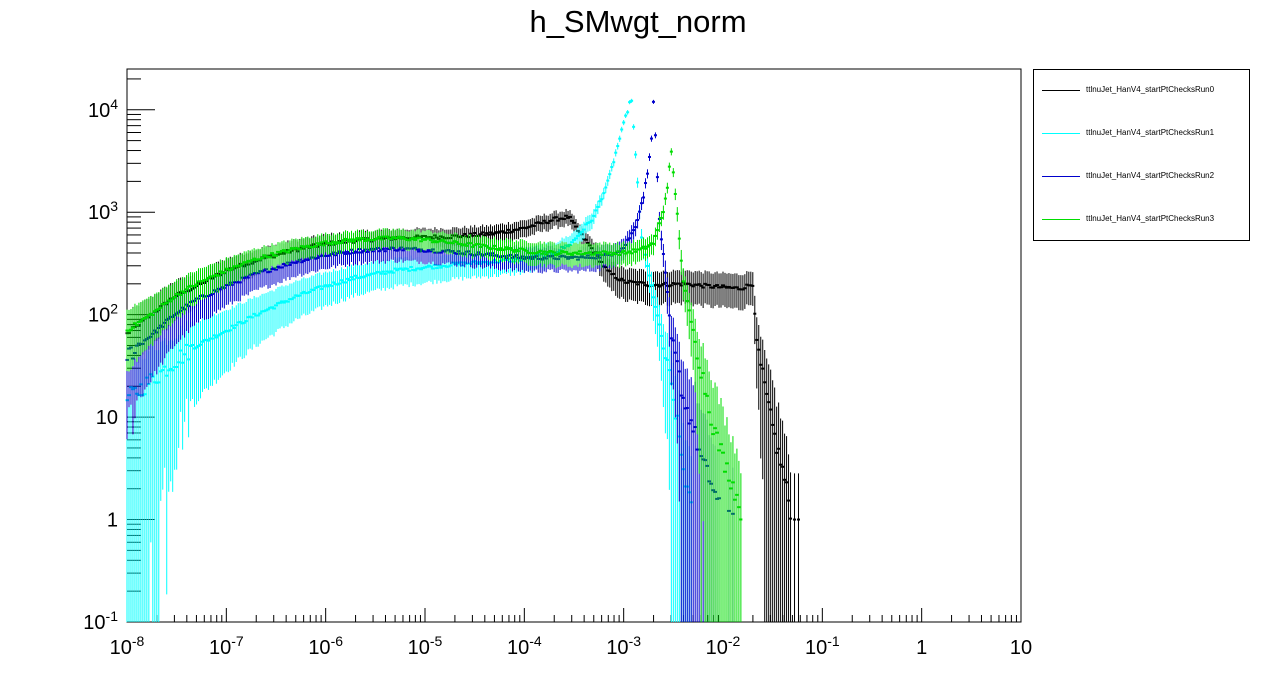 This screenshot has height=692, width=1276. Describe the element at coordinates (723, 646) in the screenshot. I see `x-tick-label: 10⁻²` at that location.